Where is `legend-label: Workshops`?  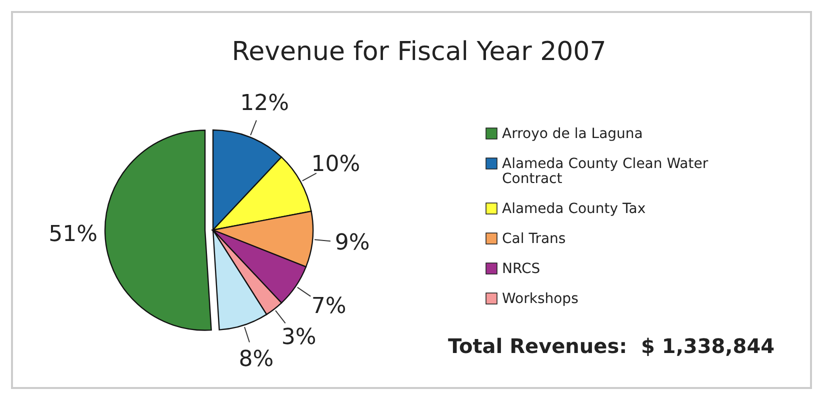
legend-label: Workshops is located at coordinates (540, 299).